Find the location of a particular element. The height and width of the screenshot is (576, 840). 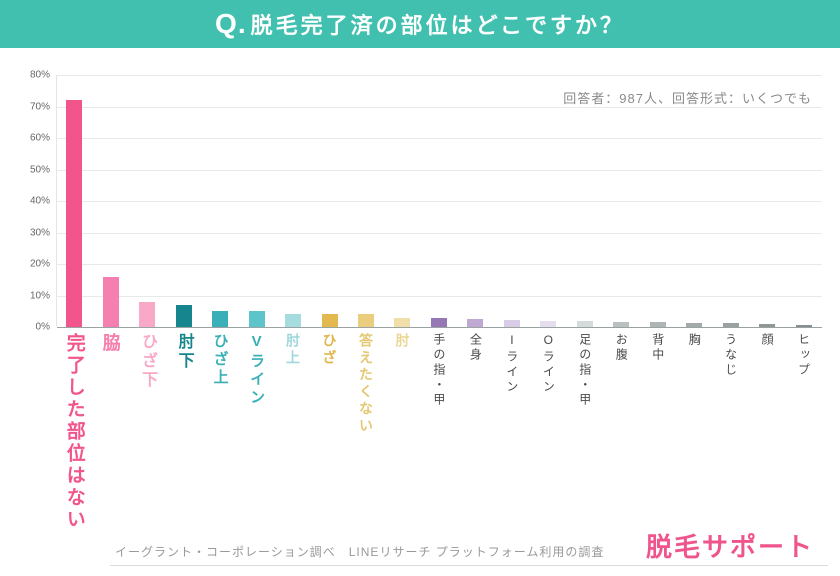

bar-label: ひざ is located at coordinates (329, 350).